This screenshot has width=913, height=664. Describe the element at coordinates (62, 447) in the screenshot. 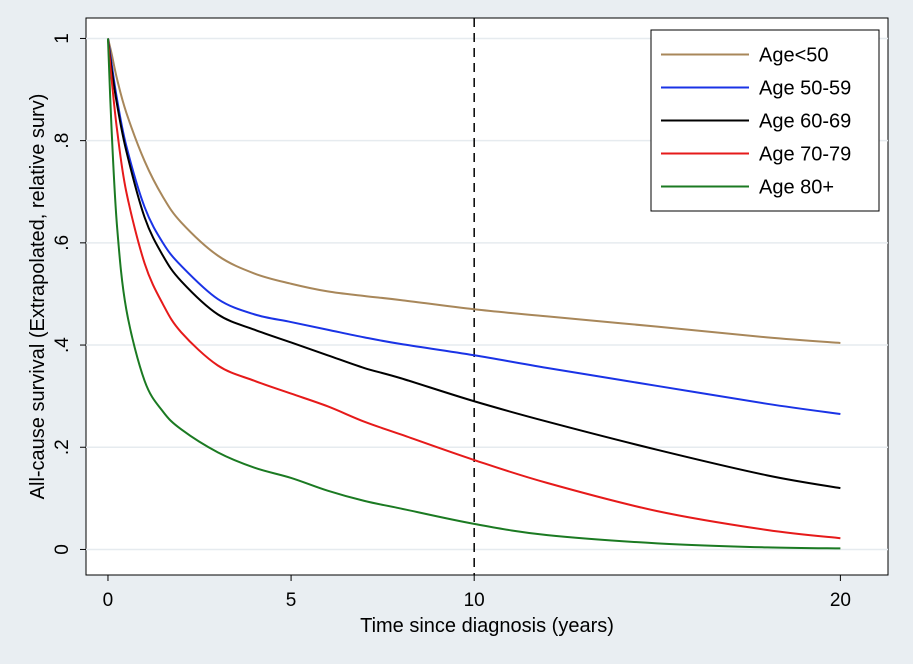

I see `y-tick-label: .2` at that location.